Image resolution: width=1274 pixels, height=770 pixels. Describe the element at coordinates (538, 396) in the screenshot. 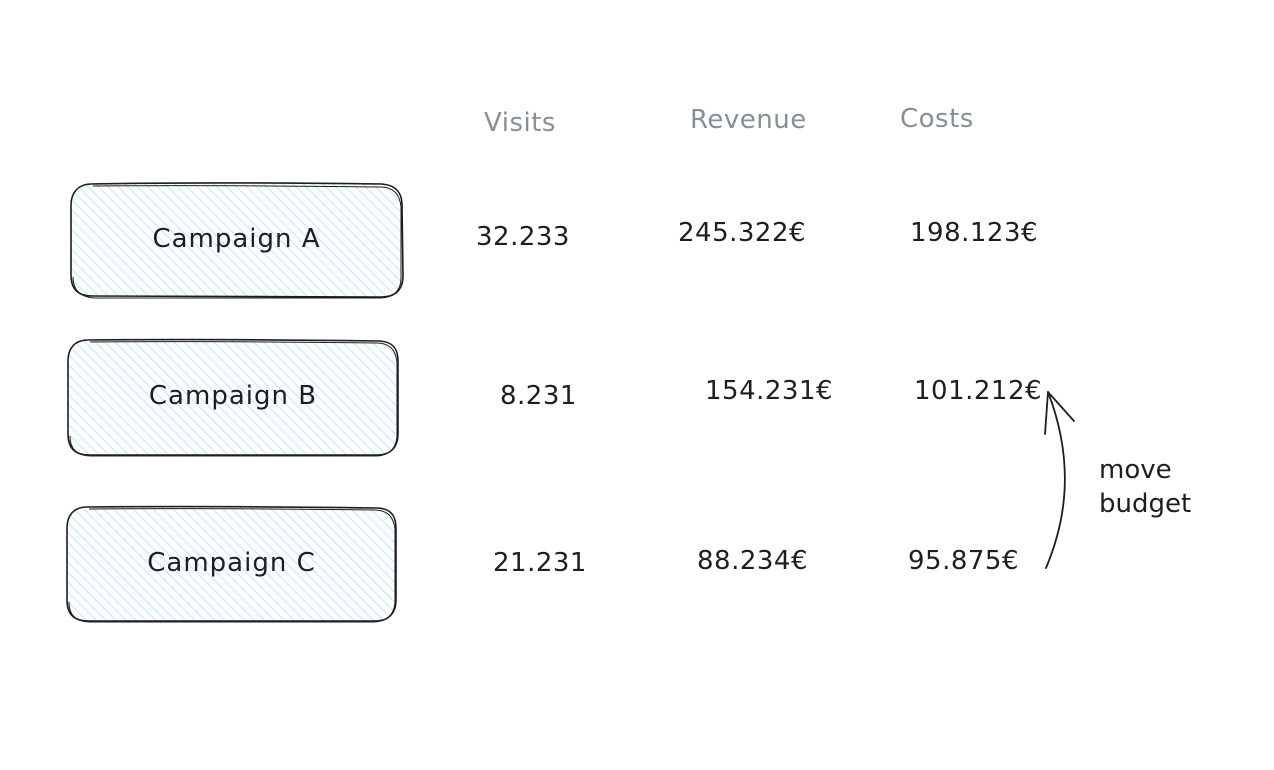

I see `campaign-b-visits: 8.231` at that location.